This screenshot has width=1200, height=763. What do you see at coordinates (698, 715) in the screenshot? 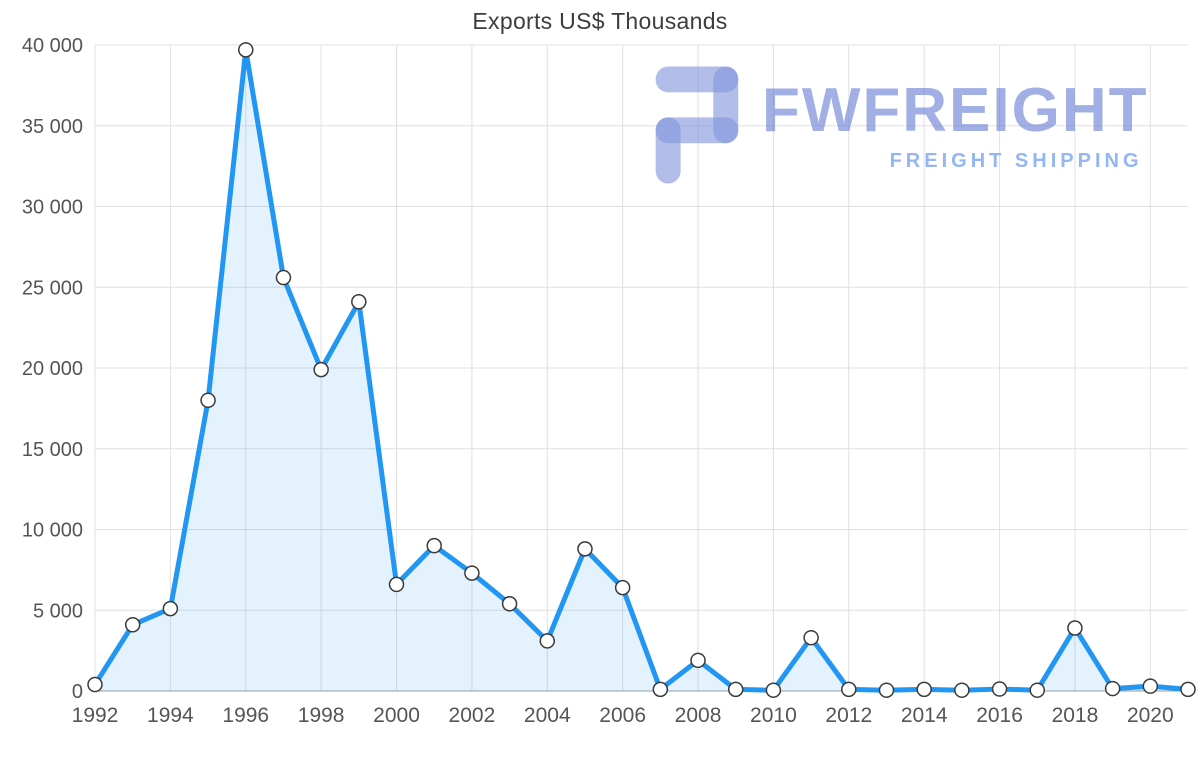
I see `x-tick-label: 2008` at bounding box center [698, 715].